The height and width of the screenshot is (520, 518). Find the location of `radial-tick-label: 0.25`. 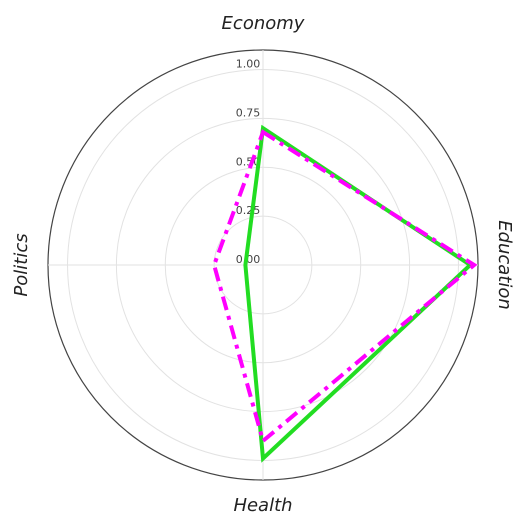

radial-tick-label: 0.25 is located at coordinates (248, 210).